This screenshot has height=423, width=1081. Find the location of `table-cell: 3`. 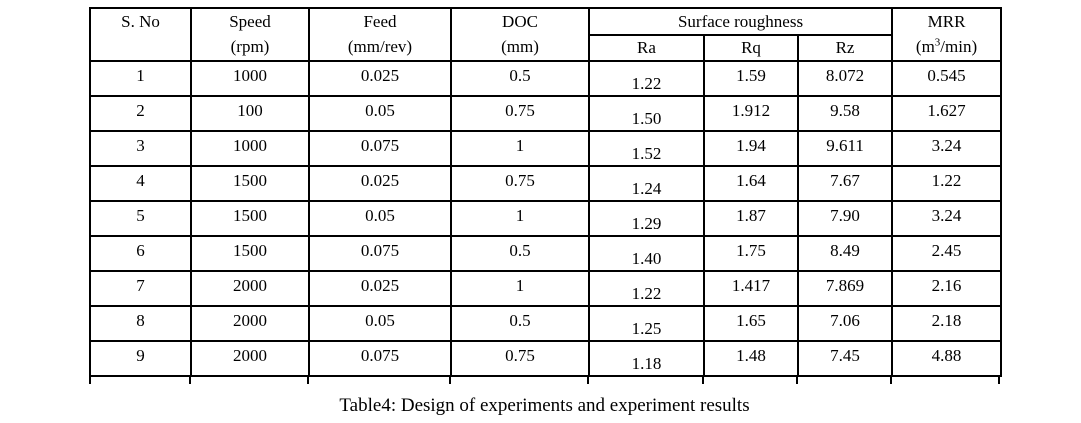

table-cell: 3 is located at coordinates (140, 148).